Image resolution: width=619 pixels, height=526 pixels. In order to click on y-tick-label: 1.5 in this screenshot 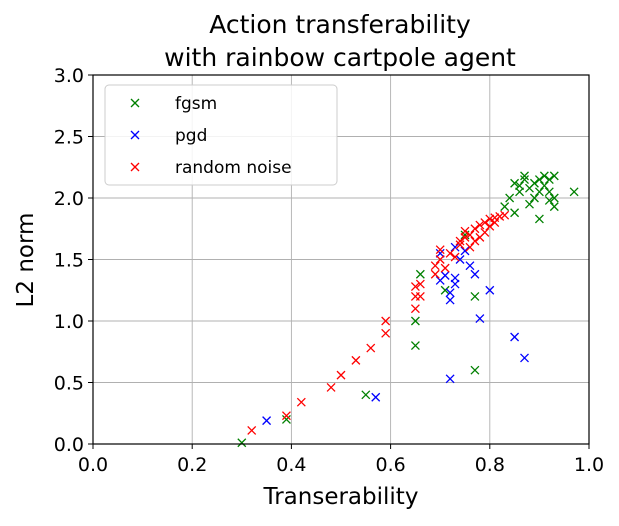, I will do `click(69, 261)`.